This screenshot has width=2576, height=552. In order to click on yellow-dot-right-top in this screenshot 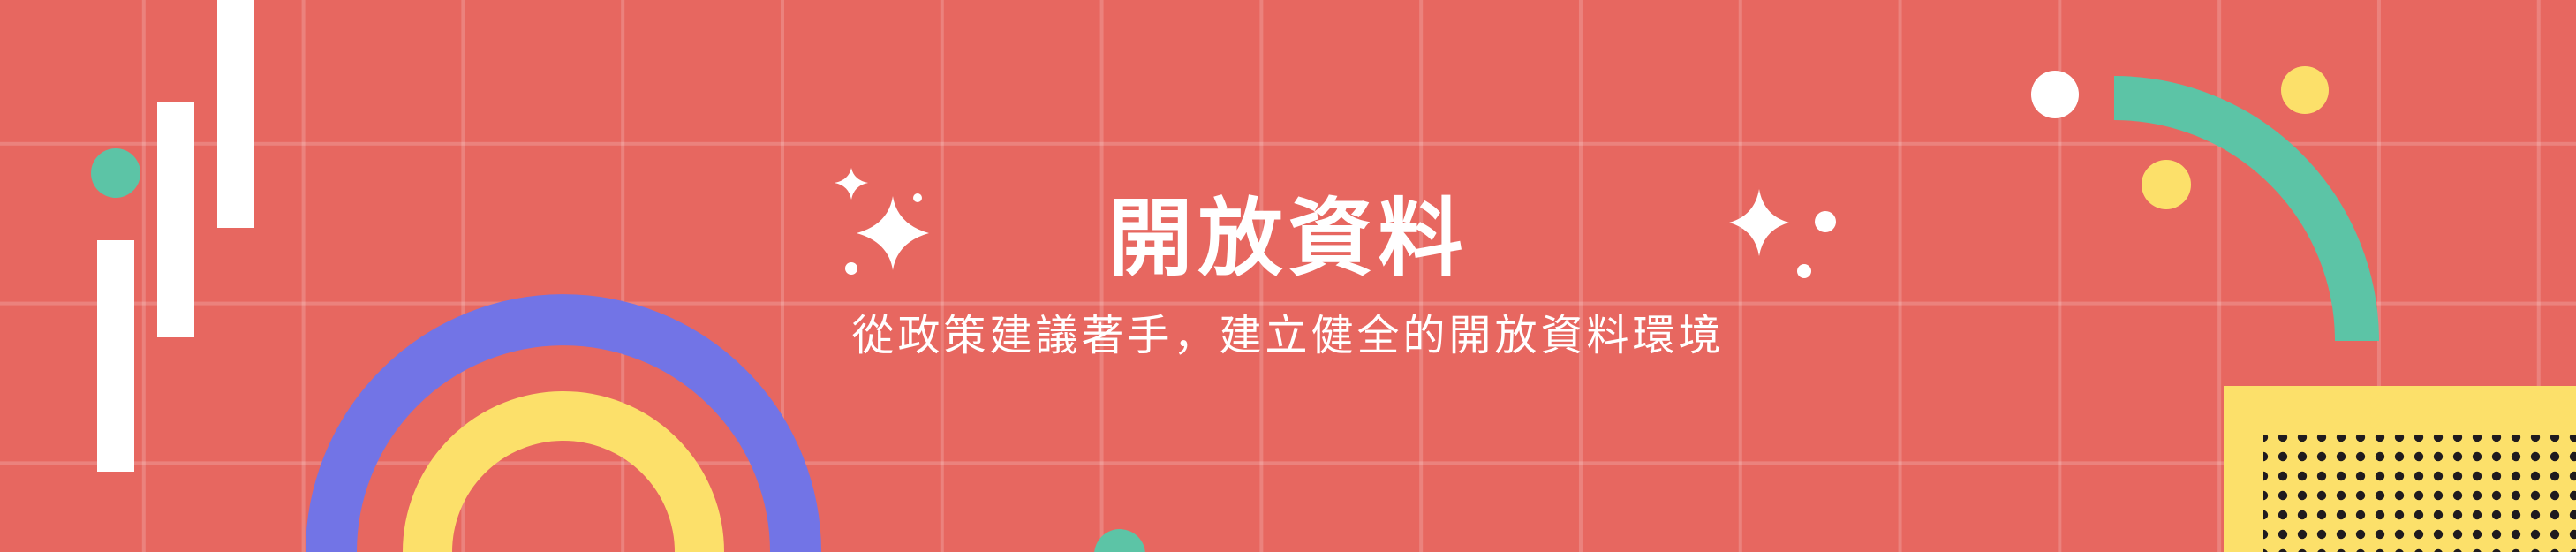, I will do `click(2305, 90)`.